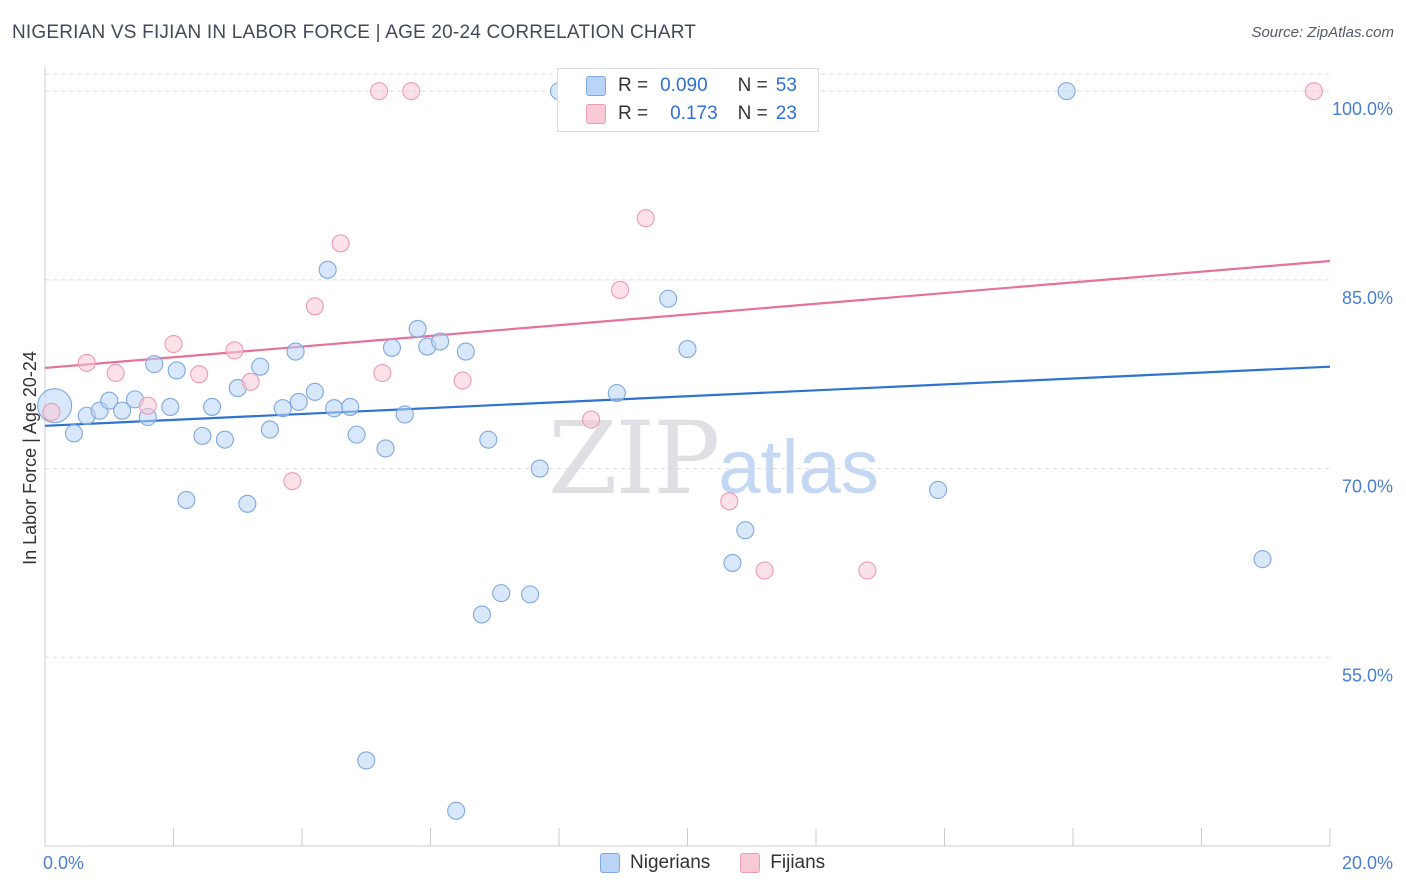  Describe the element at coordinates (1362, 392) in the screenshot. I see `y-tick-labels: 55.0% 70.0% 85.0% 100.0%` at that location.